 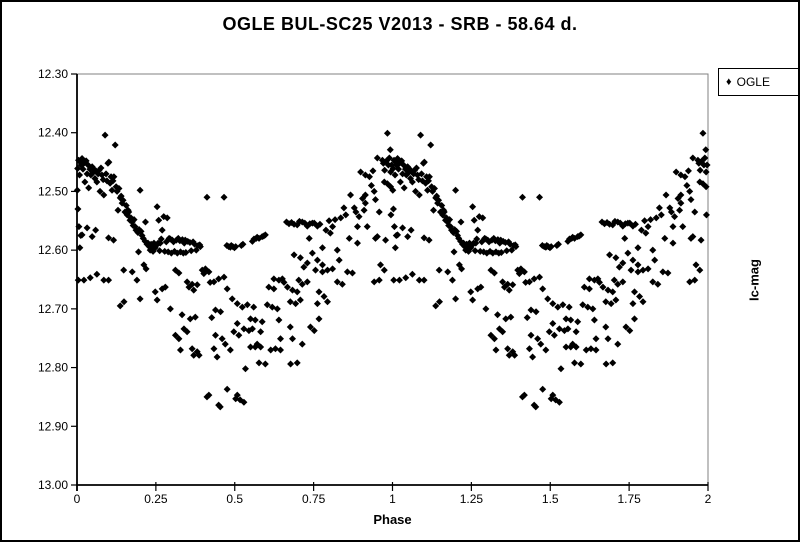 I want to click on x-tick-label: 2, so click(x=708, y=499).